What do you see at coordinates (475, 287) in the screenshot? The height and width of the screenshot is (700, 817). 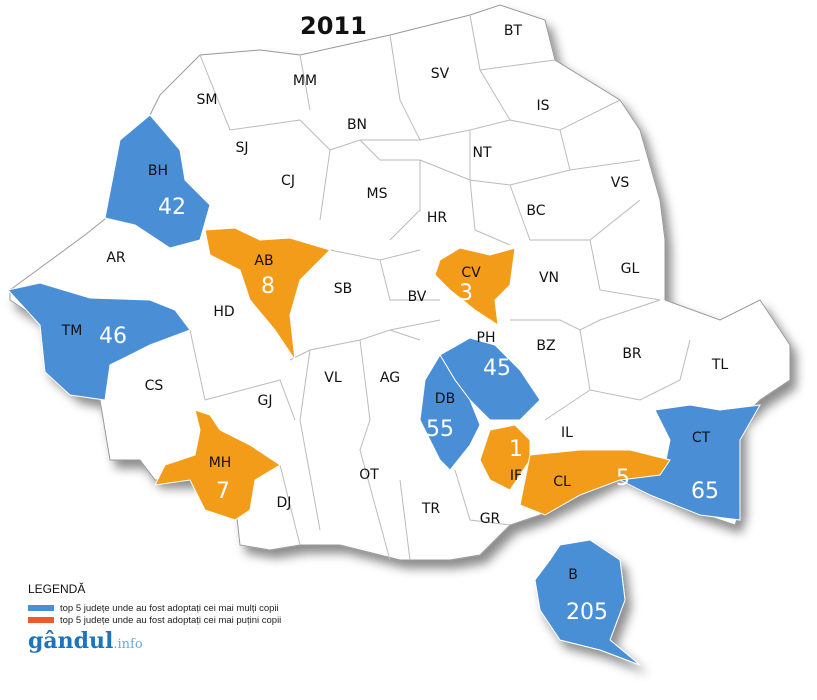 I see `county-cv-shape` at bounding box center [475, 287].